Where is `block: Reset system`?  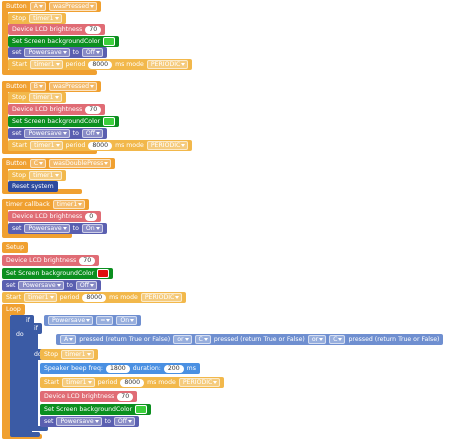
block: Reset system is located at coordinates (33, 186).